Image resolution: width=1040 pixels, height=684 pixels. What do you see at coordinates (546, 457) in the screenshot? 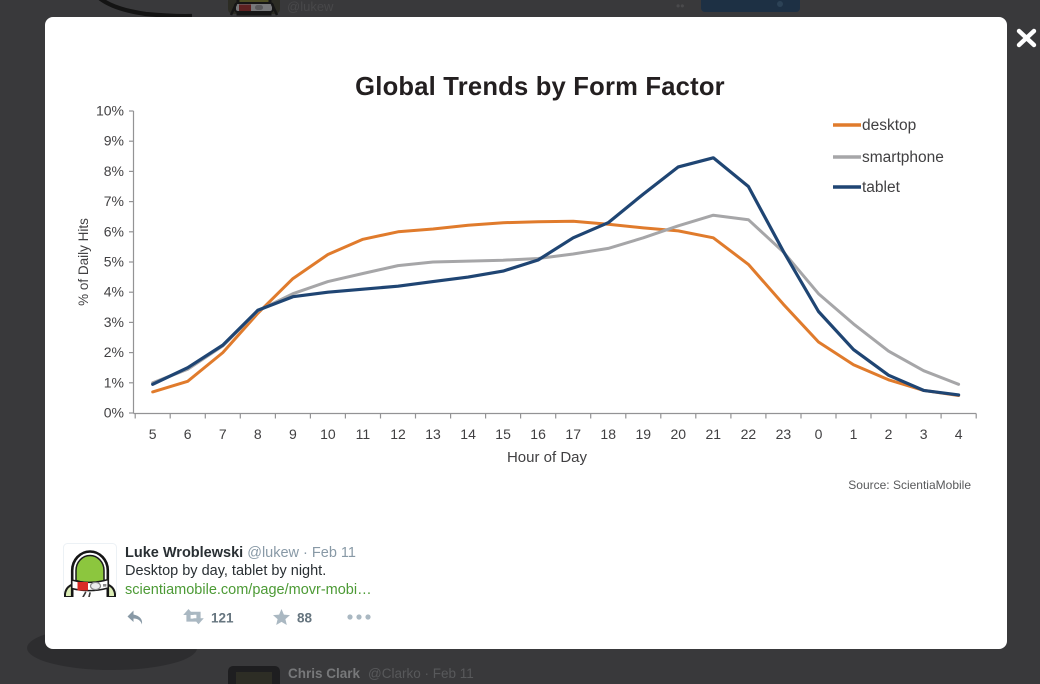
I see `svg-text: Hour of Day` at bounding box center [546, 457].